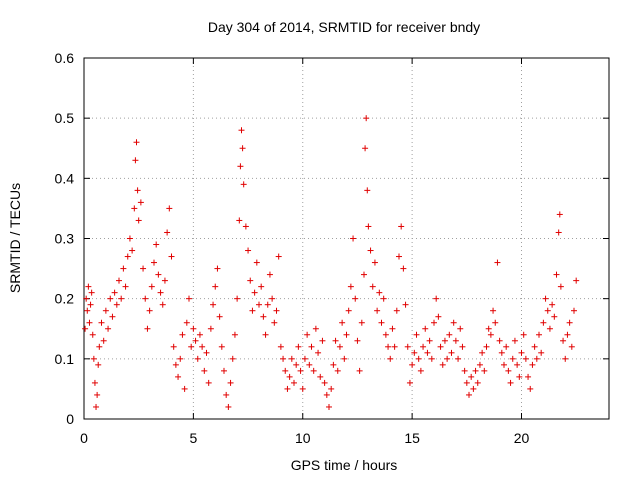  I want to click on x-tick-label: 0, so click(84, 438).